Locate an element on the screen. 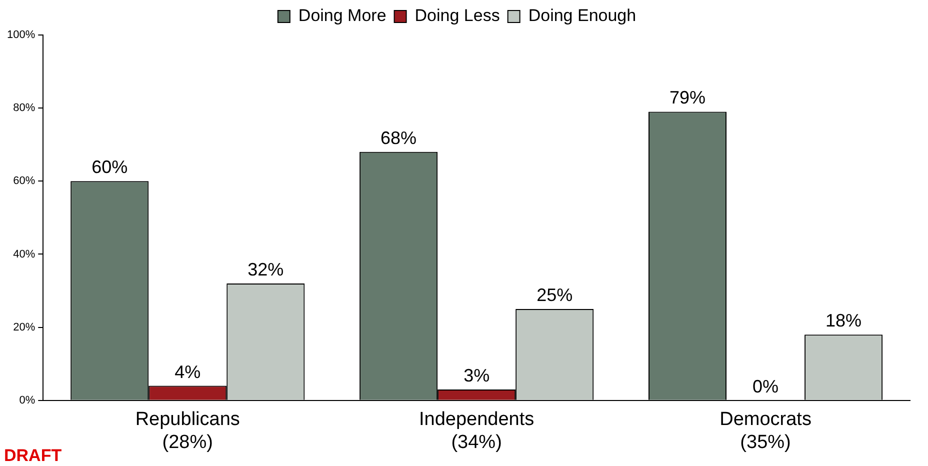 Image resolution: width=928 pixels, height=466 pixels. data-label: 68% is located at coordinates (398, 138).